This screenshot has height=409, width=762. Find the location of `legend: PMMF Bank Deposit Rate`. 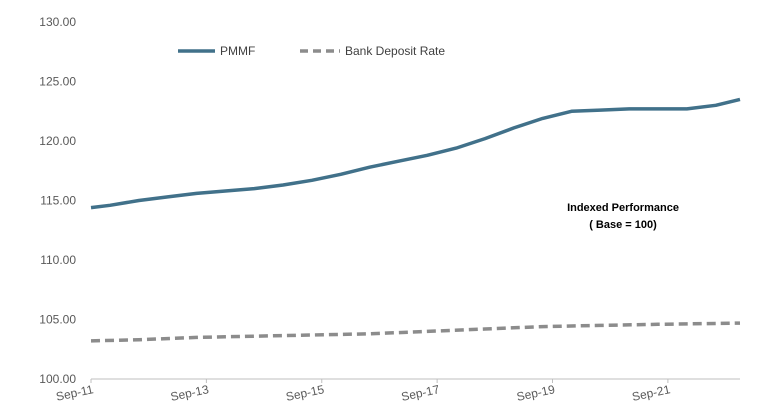

legend: PMMF Bank Deposit Rate is located at coordinates (311, 51).